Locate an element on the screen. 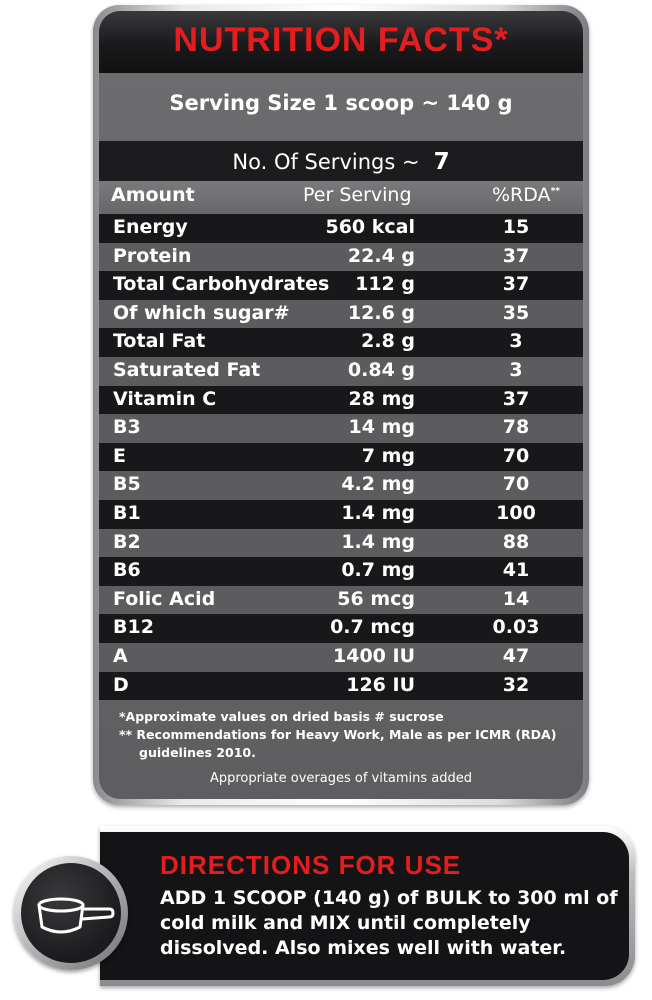 This screenshot has height=1000, width=652. per-serving-value: 0.7 mg is located at coordinates (378, 570).